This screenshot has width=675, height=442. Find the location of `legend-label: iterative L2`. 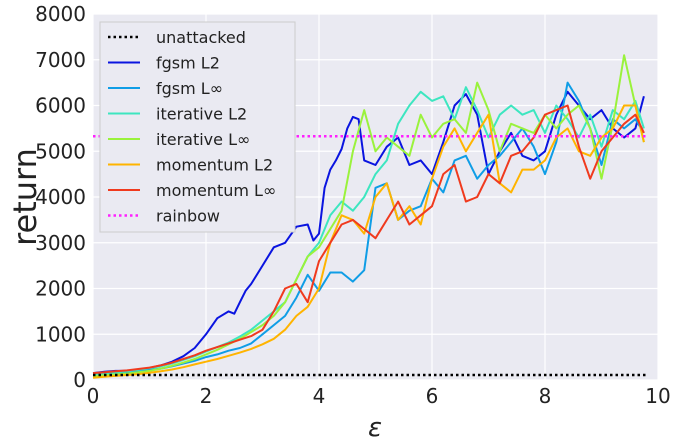

legend-label: iterative L2 is located at coordinates (201, 114).